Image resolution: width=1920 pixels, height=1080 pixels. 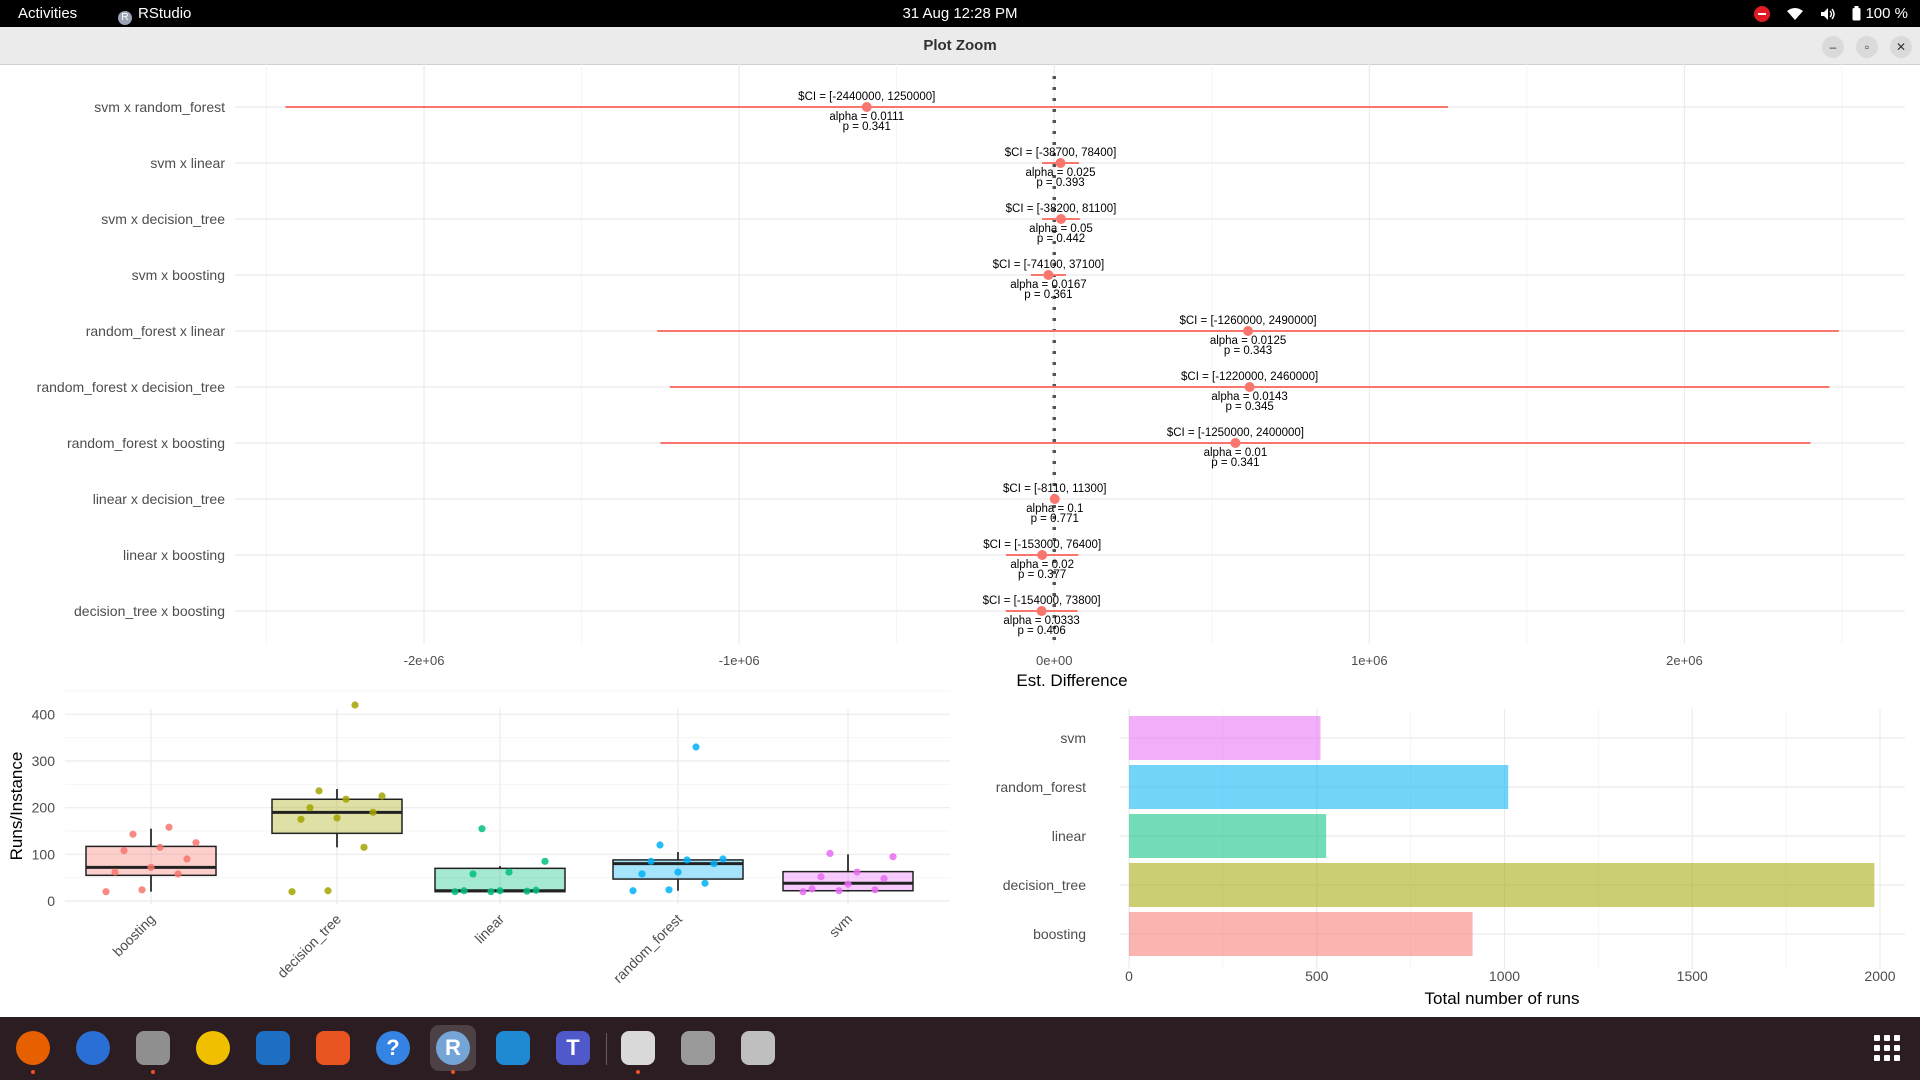 I want to click on boxplot-y-tick-label: 200, so click(x=44, y=808).